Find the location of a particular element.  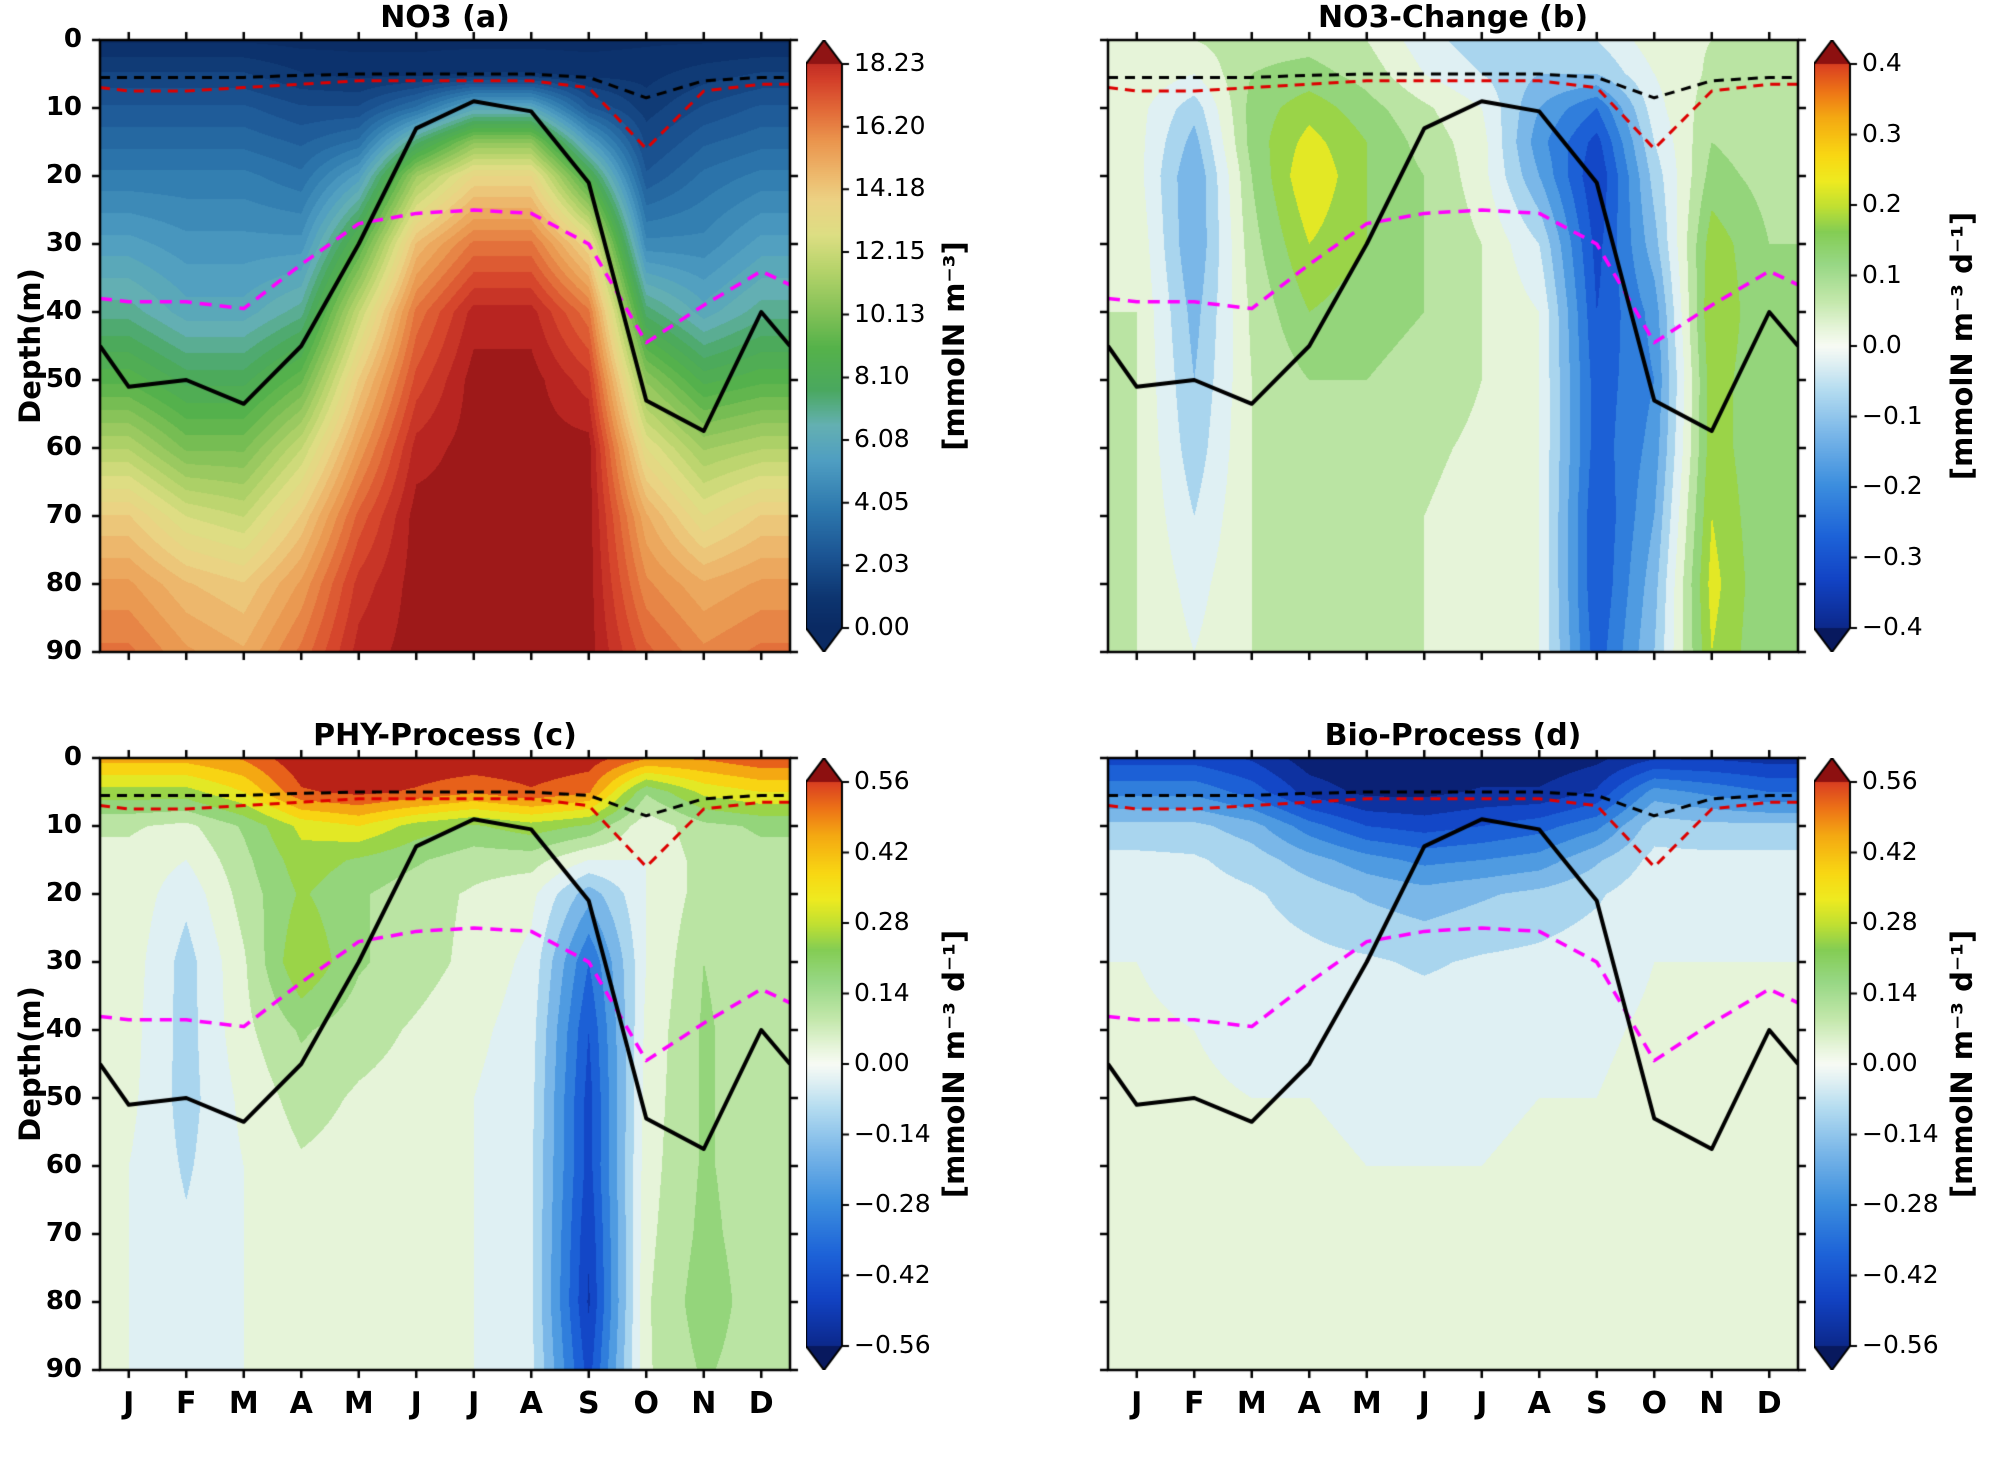

colorbar-c is located at coordinates (831, 1064).